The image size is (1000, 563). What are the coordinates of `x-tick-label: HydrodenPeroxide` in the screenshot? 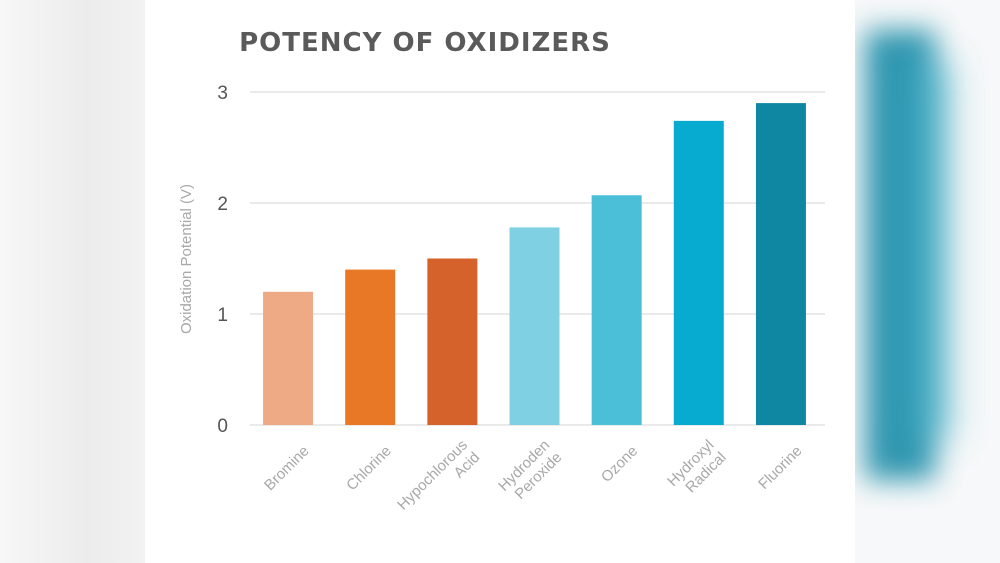 It's located at (530, 472).